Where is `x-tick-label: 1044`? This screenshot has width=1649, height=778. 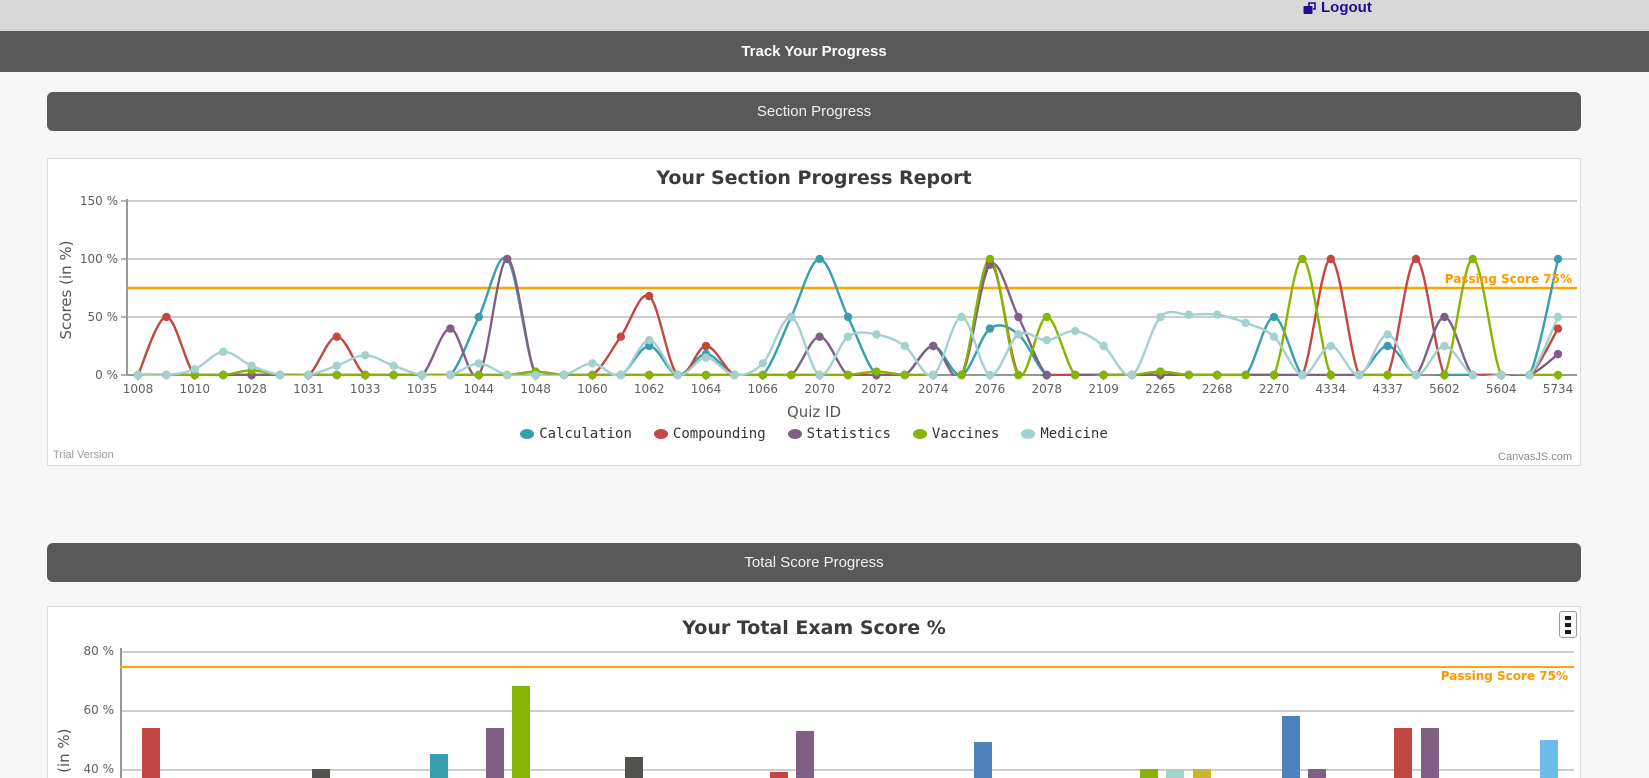
x-tick-label: 1044 is located at coordinates (479, 389).